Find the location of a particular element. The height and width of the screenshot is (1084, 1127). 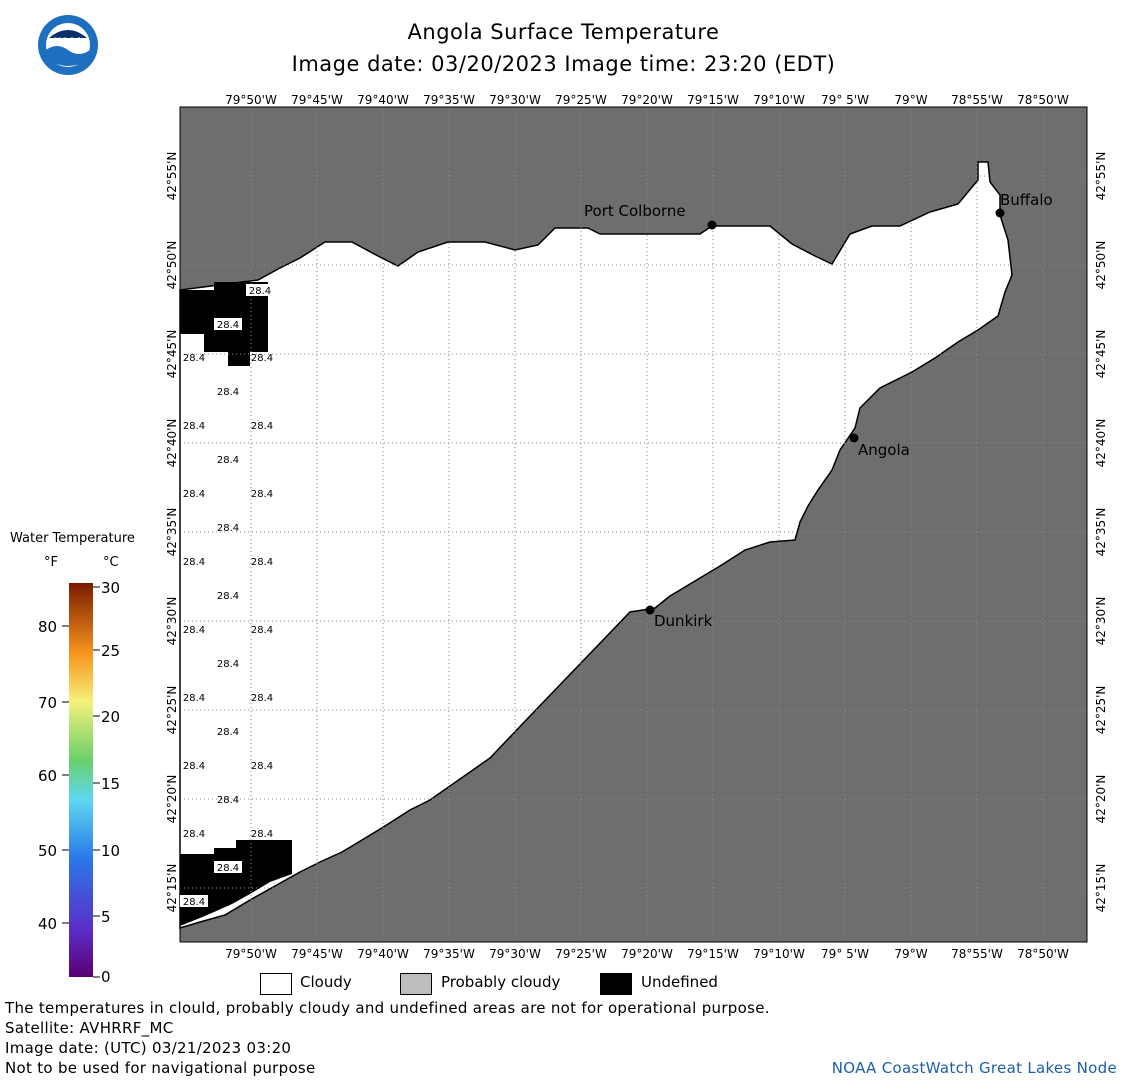

city-label: Port Colborne is located at coordinates (635, 211).